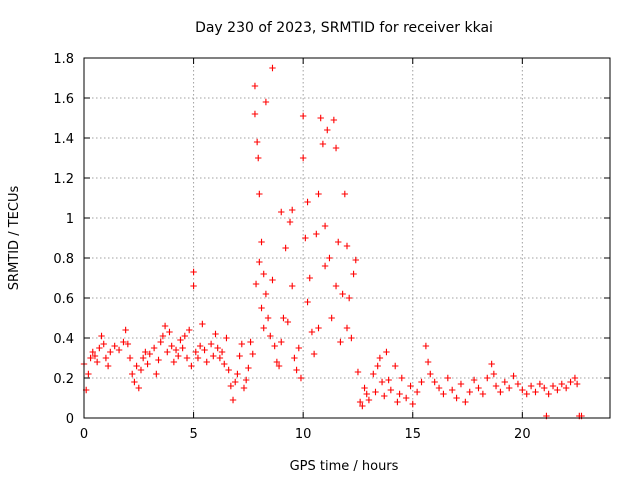  Describe the element at coordinates (193, 434) in the screenshot. I see `x-tick-label: 5` at that location.